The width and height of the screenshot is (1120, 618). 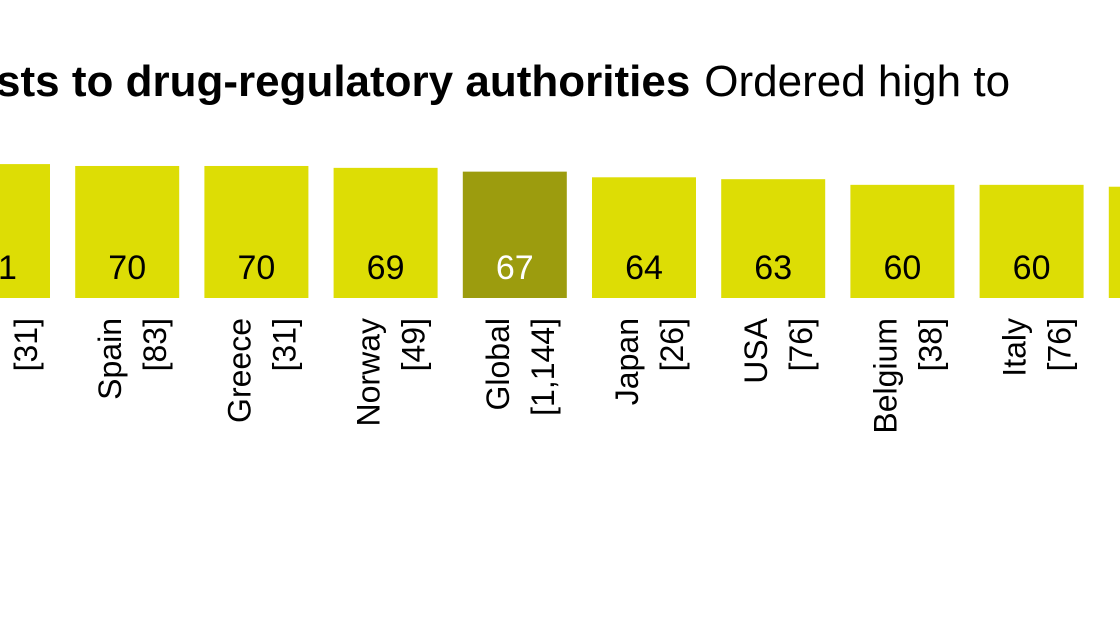 I want to click on chart-title: sts to drug-regulatory authorities, so click(x=345, y=81).